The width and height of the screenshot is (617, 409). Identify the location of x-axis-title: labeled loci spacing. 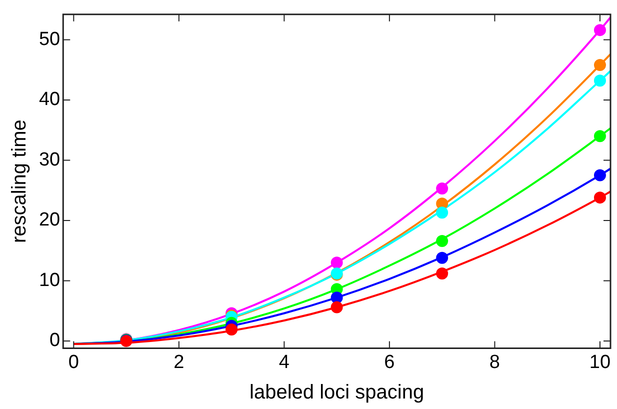
(337, 393).